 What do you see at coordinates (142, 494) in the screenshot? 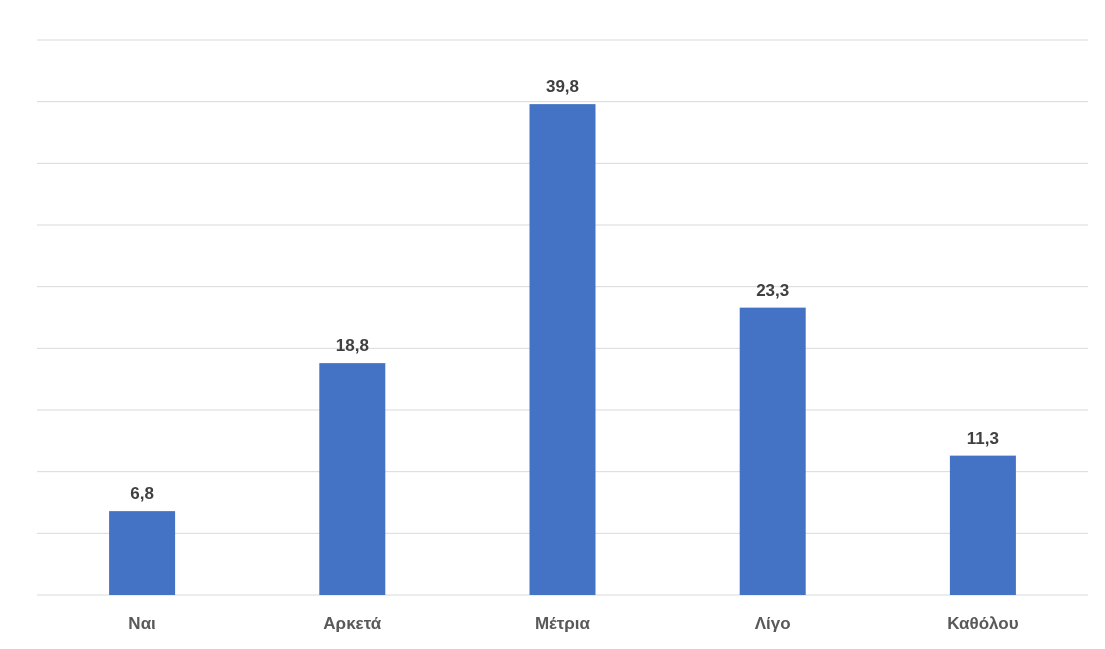
I see `data-label: 6,8` at bounding box center [142, 494].